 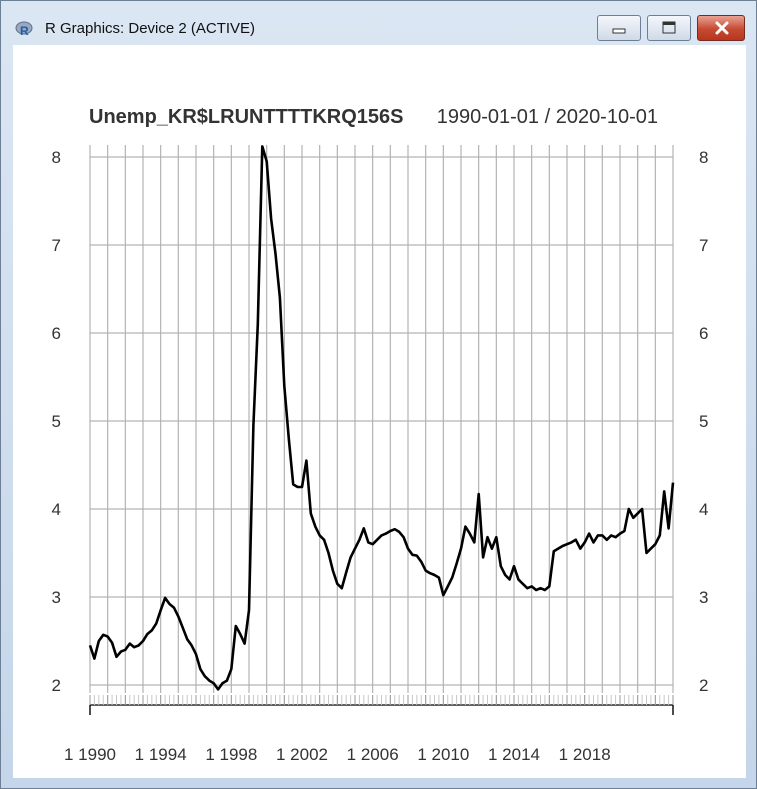 What do you see at coordinates (150, 28) in the screenshot?
I see `window-title: R Graphics: Device 2 (ACTIVE)` at bounding box center [150, 28].